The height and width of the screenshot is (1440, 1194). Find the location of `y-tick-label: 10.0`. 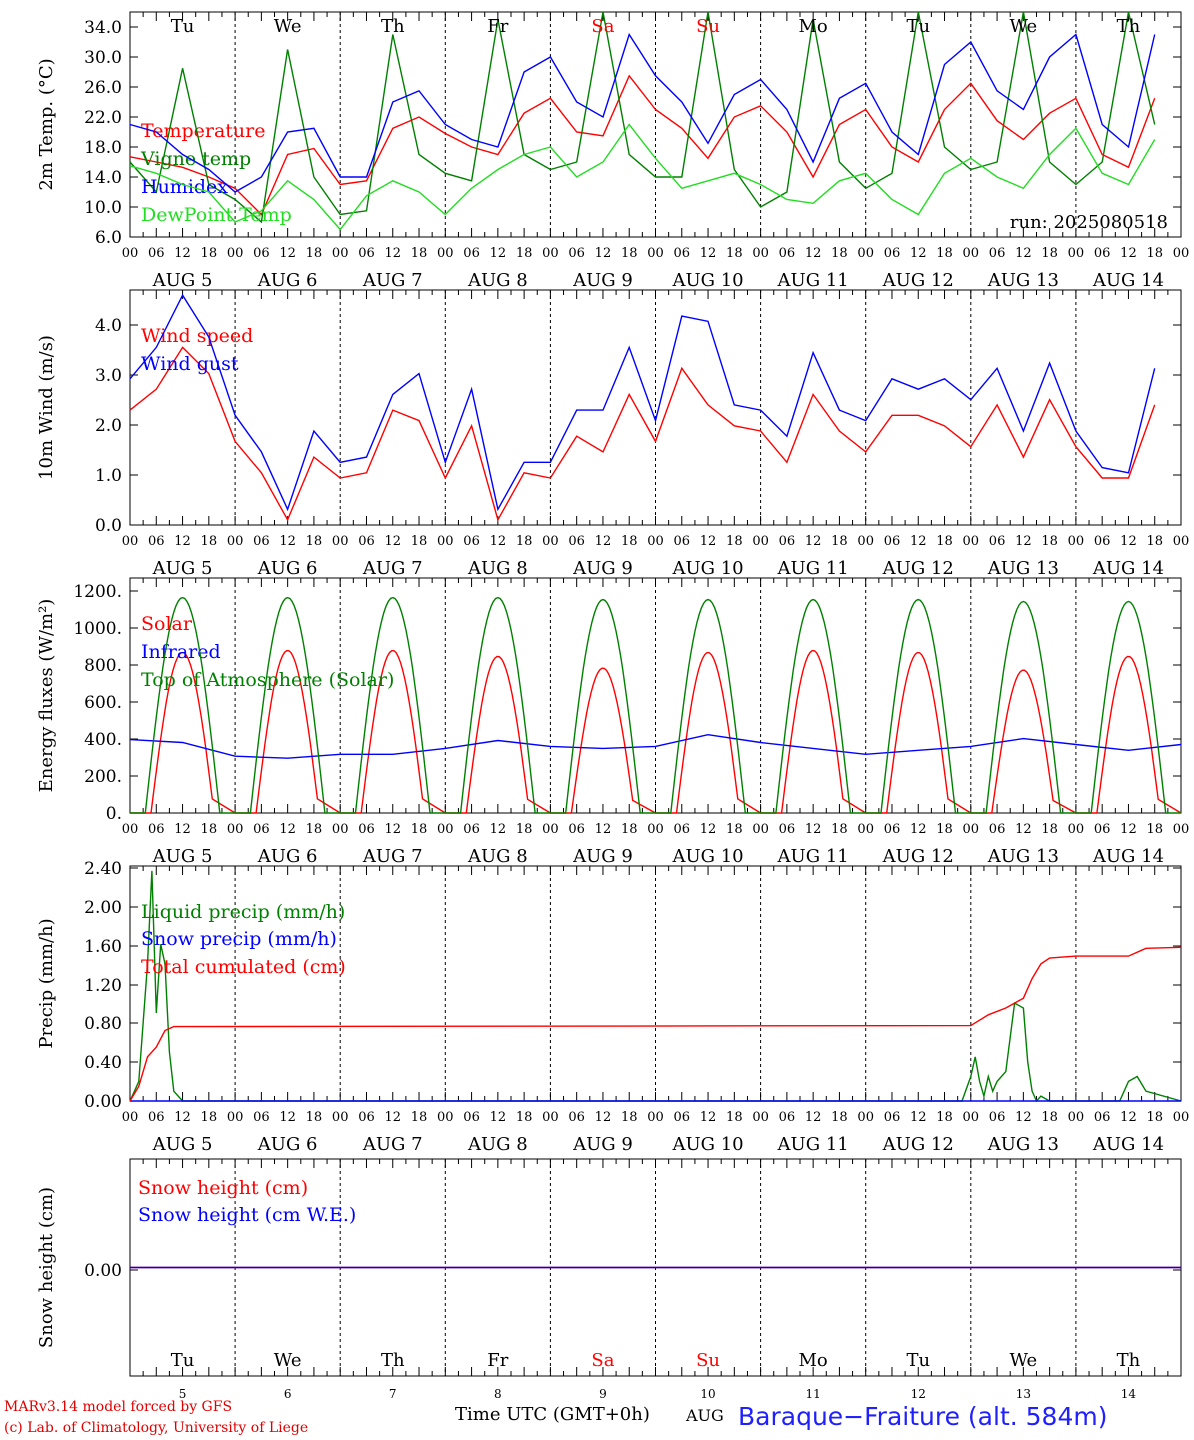

y-tick-label: 10.0 is located at coordinates (103, 208).